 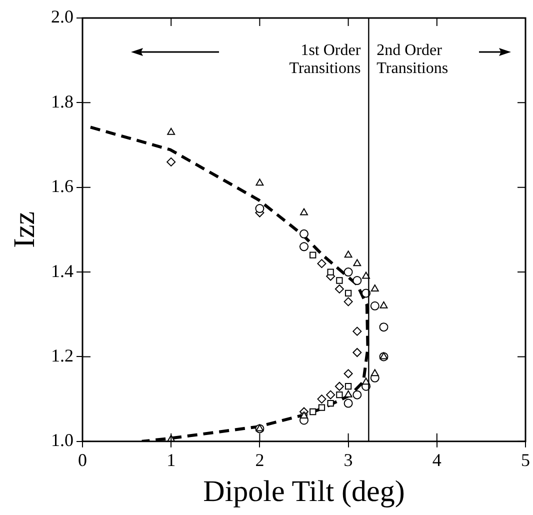 I want to click on x-tick-label: 5, so click(x=525, y=460).